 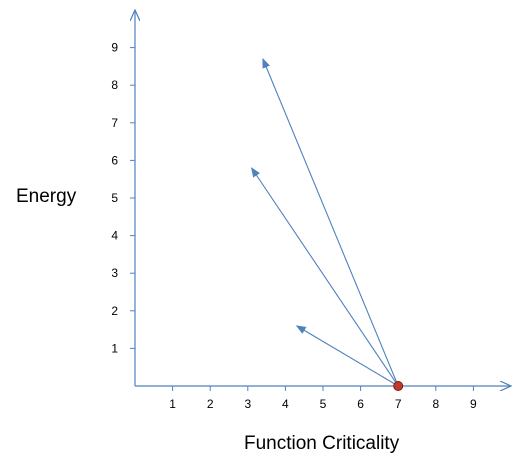 I want to click on y-axis-title: Energy, so click(x=46, y=196).